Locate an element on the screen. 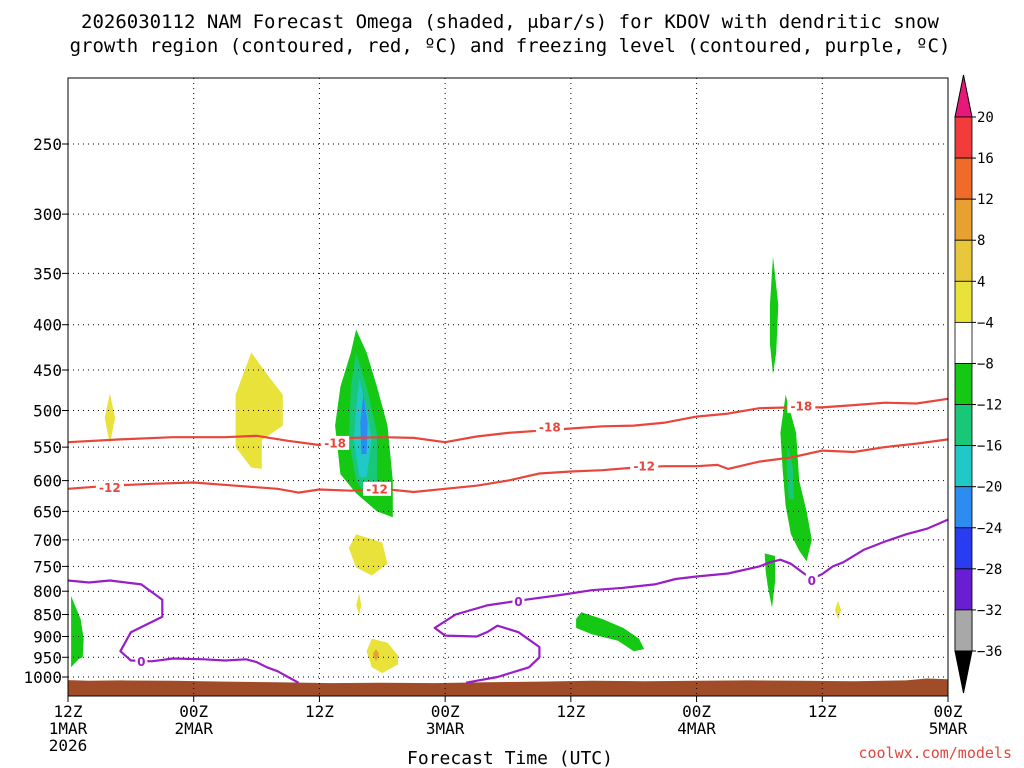  y-tick-label-1000: 1000 is located at coordinates (42, 677).